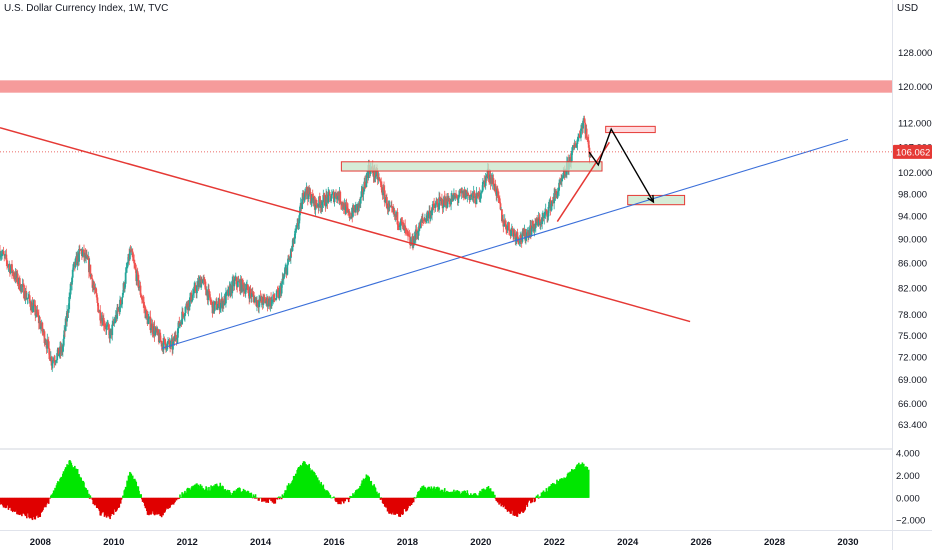 Image resolution: width=932 pixels, height=550 pixels. What do you see at coordinates (621, 165) in the screenshot?
I see `projection-path` at bounding box center [621, 165].